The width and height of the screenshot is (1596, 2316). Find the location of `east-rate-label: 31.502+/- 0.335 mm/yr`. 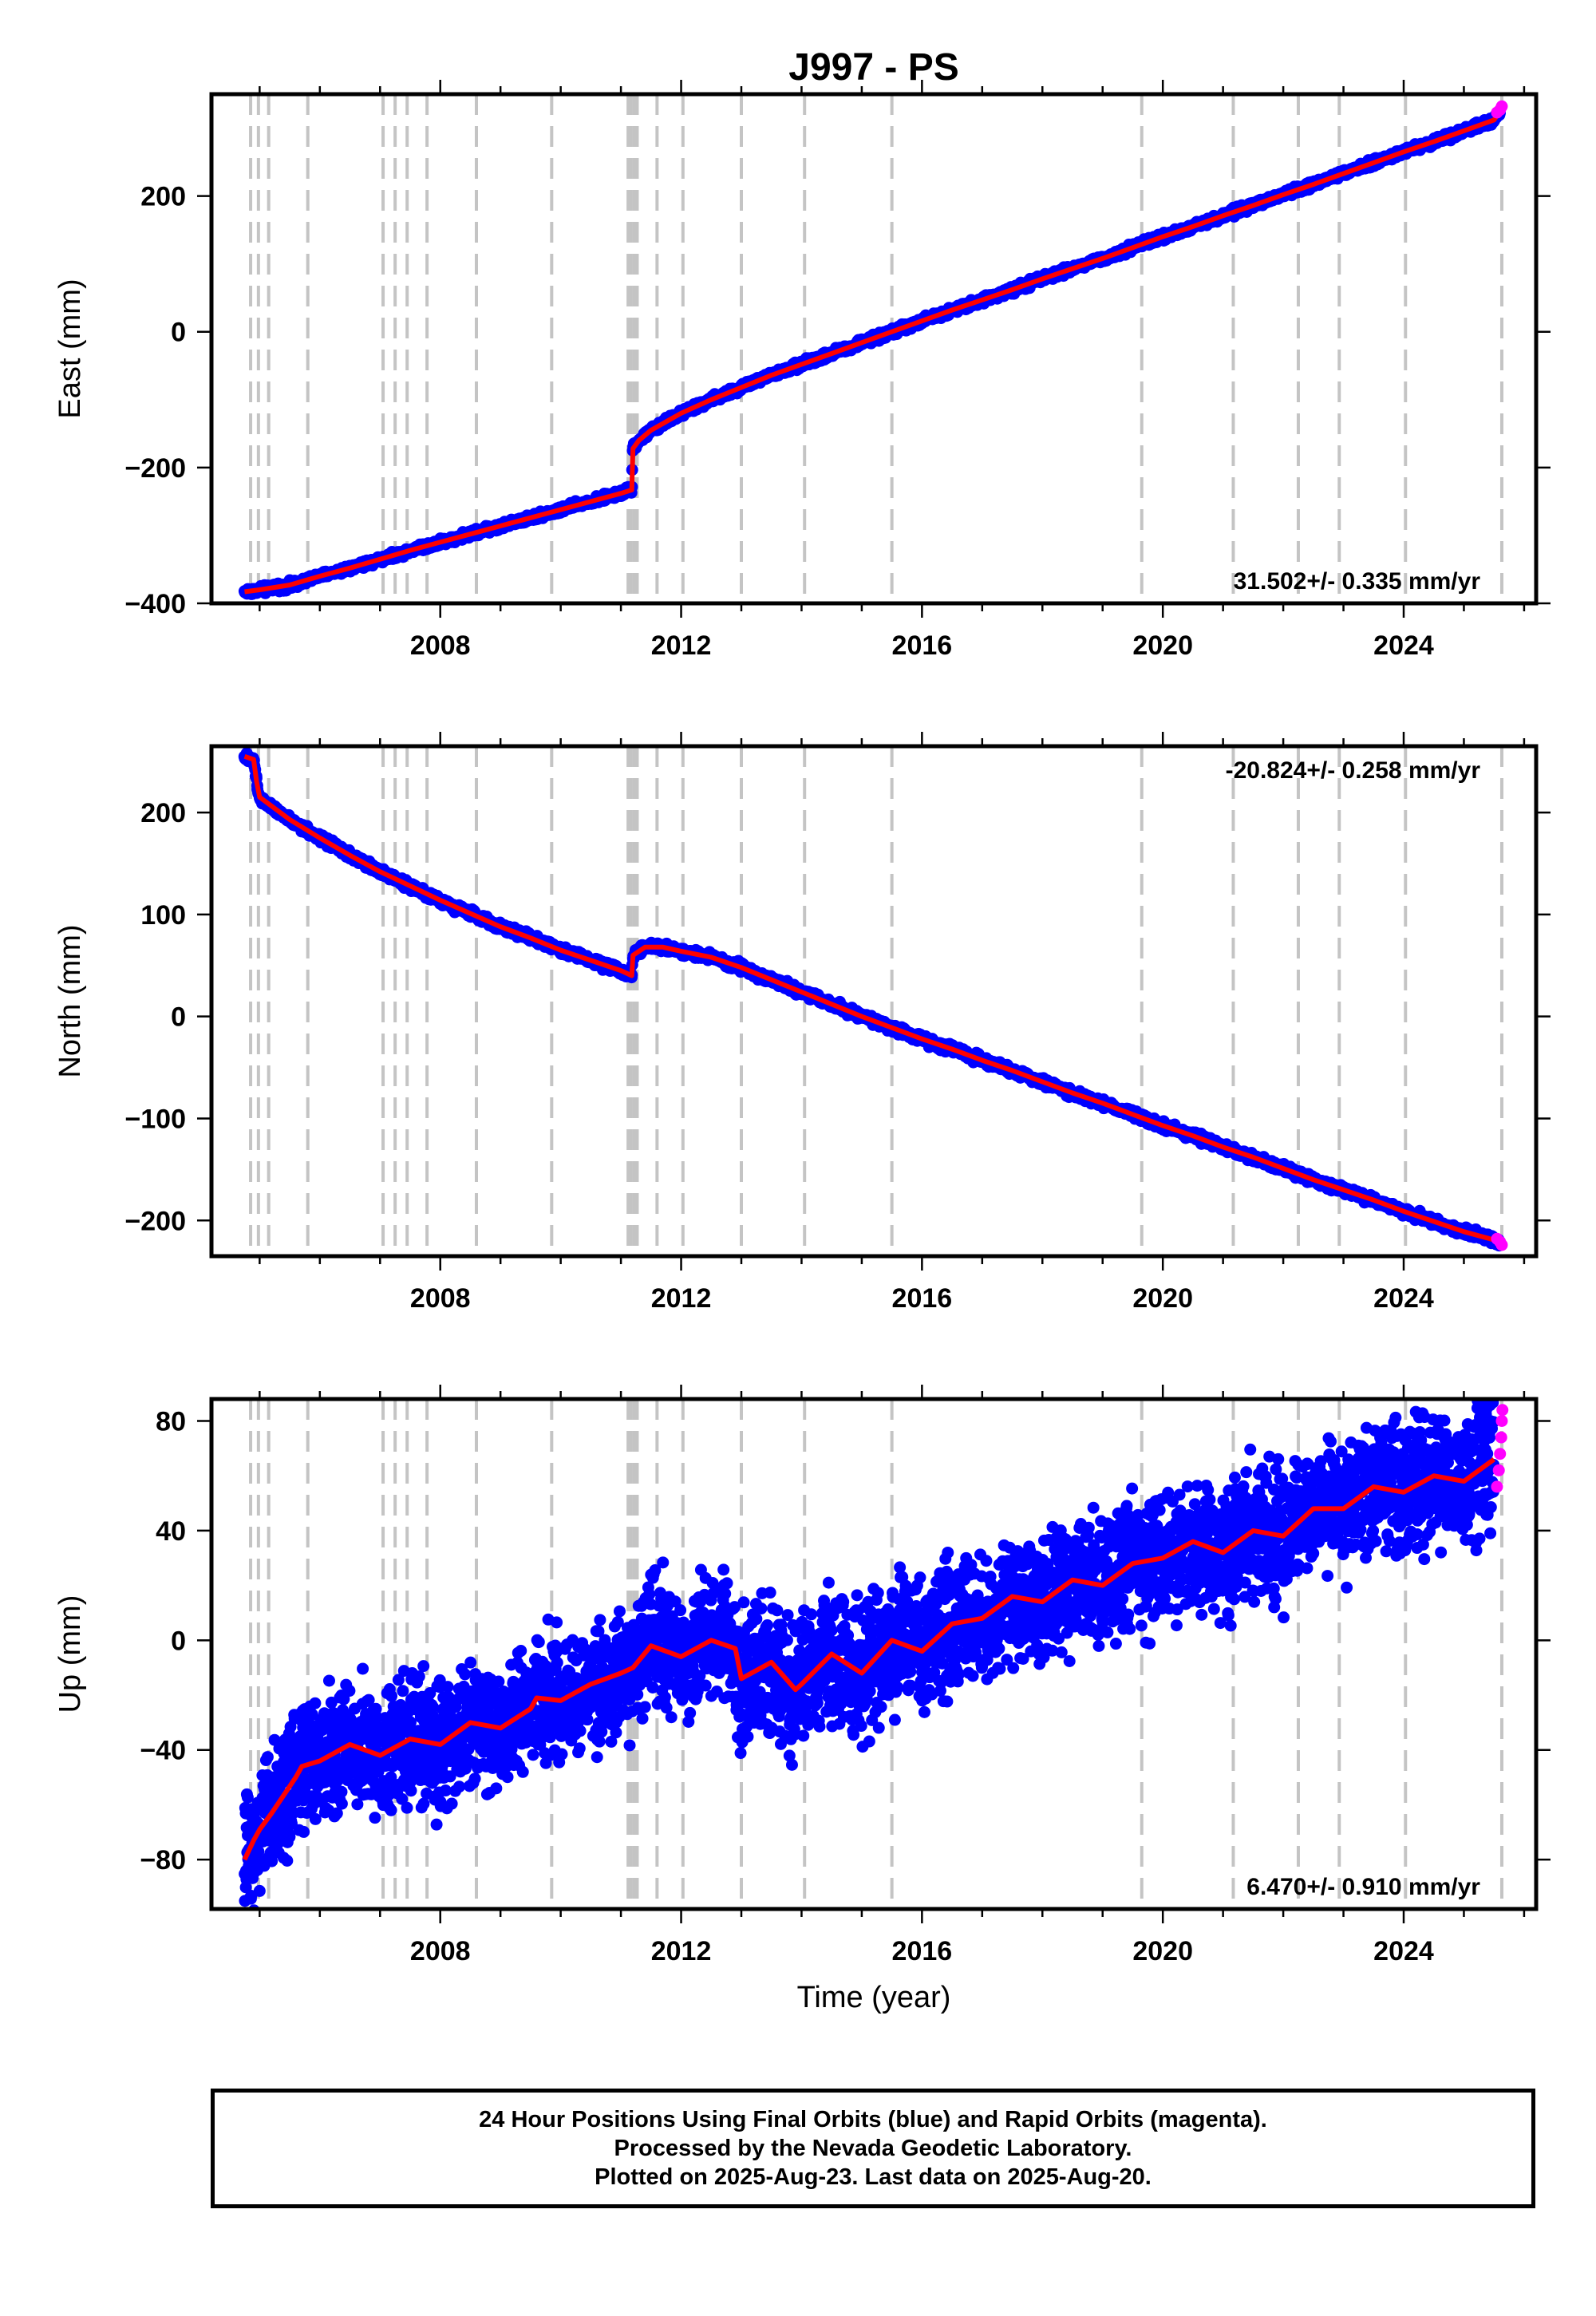

east-rate-label: 31.502+/- 0.335 mm/yr is located at coordinates (1357, 581).